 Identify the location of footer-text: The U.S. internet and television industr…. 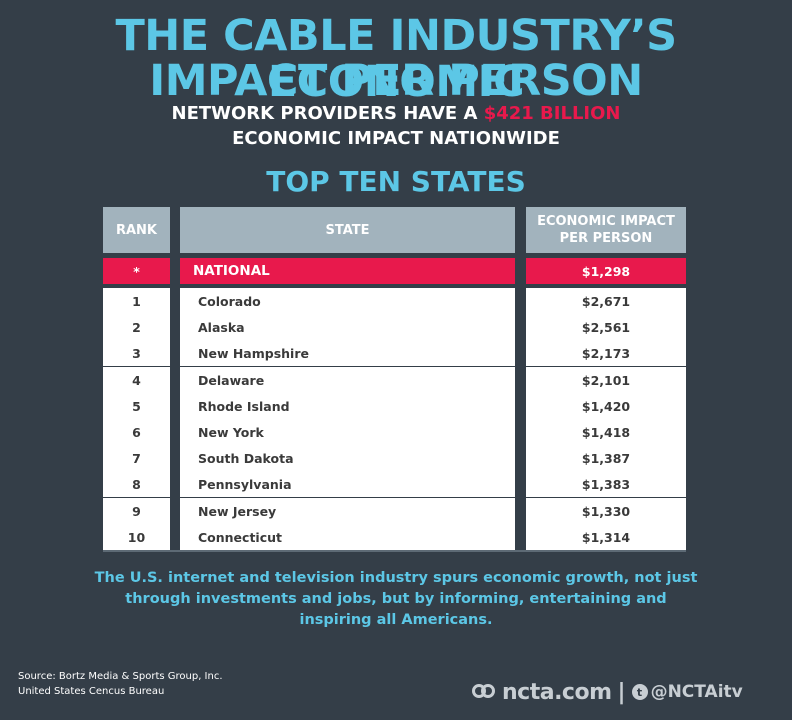
(396, 599).